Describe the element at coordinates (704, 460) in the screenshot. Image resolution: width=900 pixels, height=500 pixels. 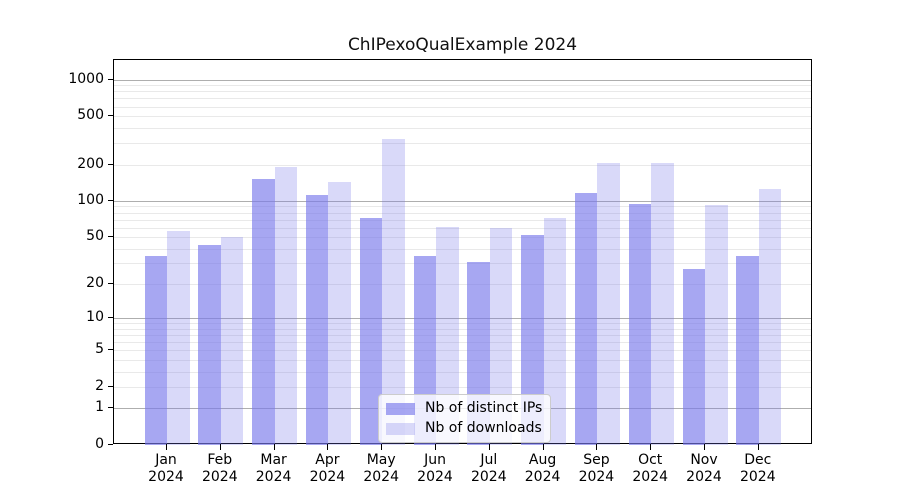
I see `month-label: Nov` at that location.